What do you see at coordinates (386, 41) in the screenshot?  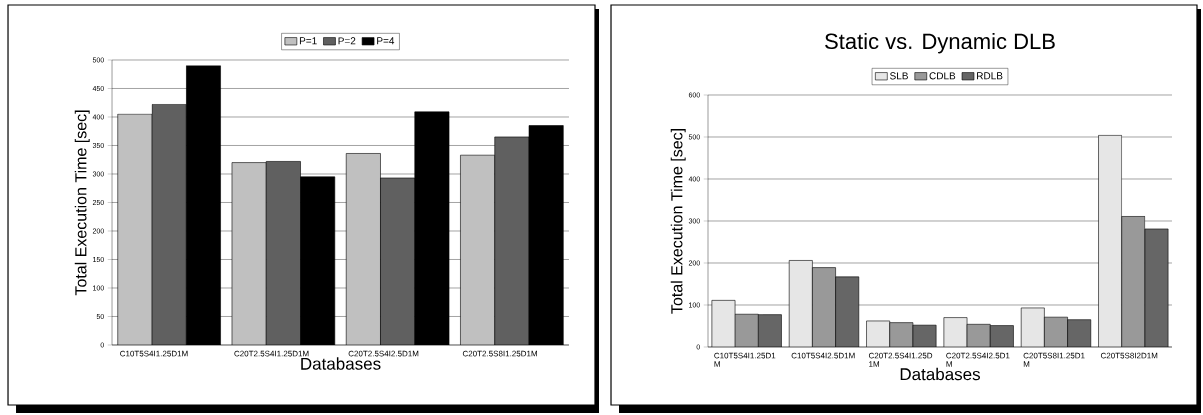 I see `legend-label: P=4` at bounding box center [386, 41].